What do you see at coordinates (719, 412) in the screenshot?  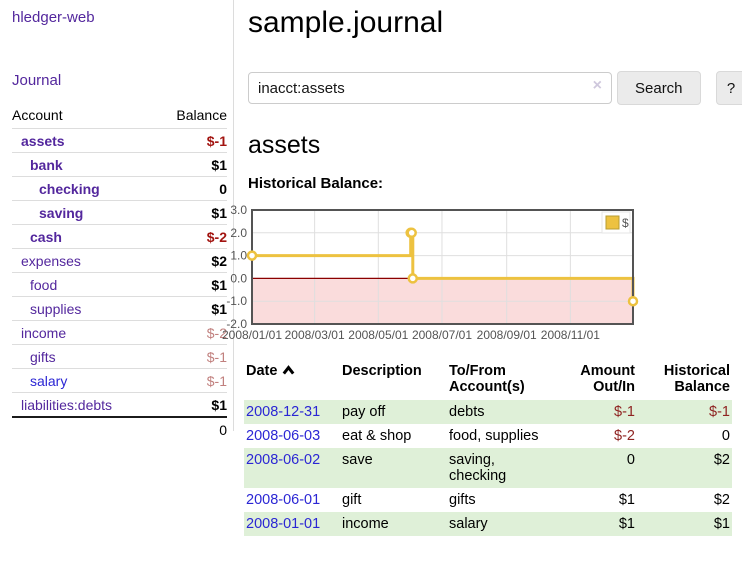 I see `register-balance-cell: $-1` at bounding box center [719, 412].